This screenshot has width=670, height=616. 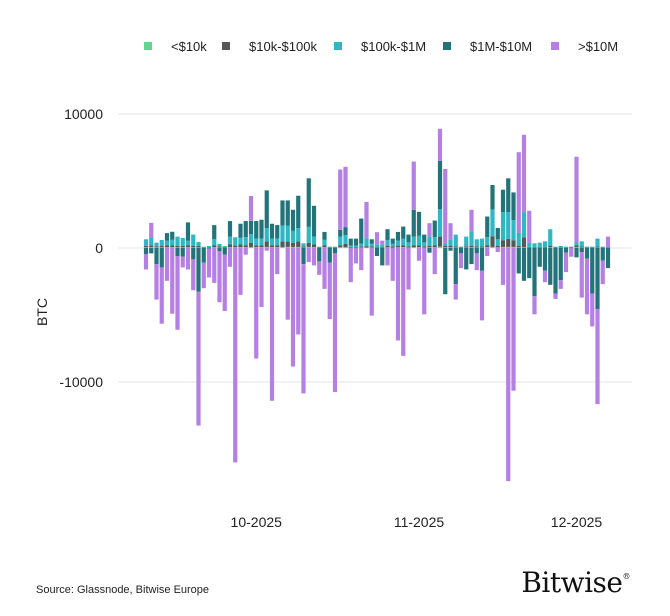 What do you see at coordinates (99, 248) in the screenshot?
I see `y-tick-label: 0` at bounding box center [99, 248].